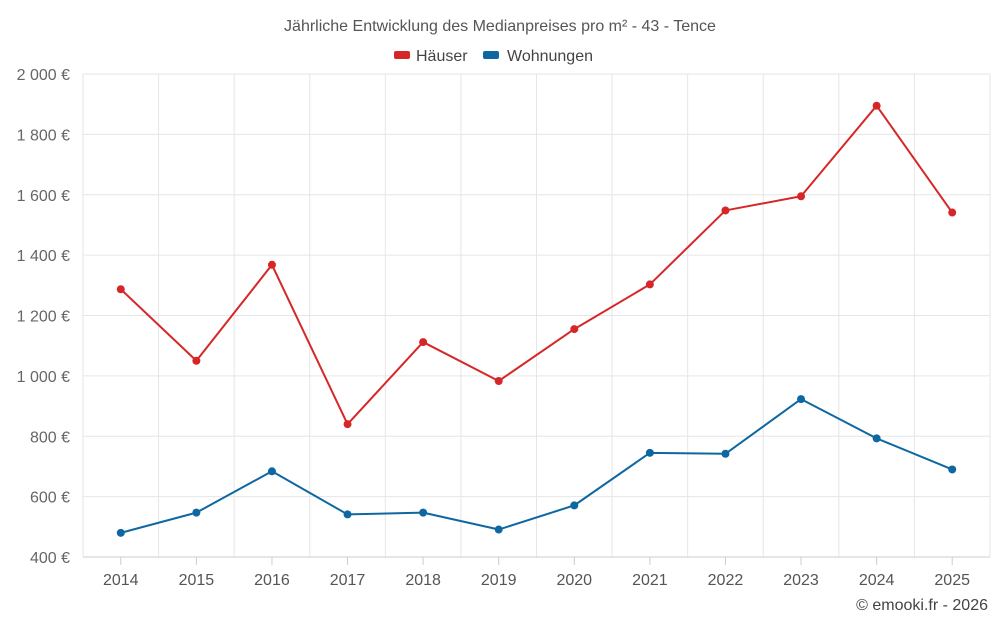 This screenshot has height=630, width=1000. Describe the element at coordinates (952, 580) in the screenshot. I see `x-tick-label: 2025` at that location.